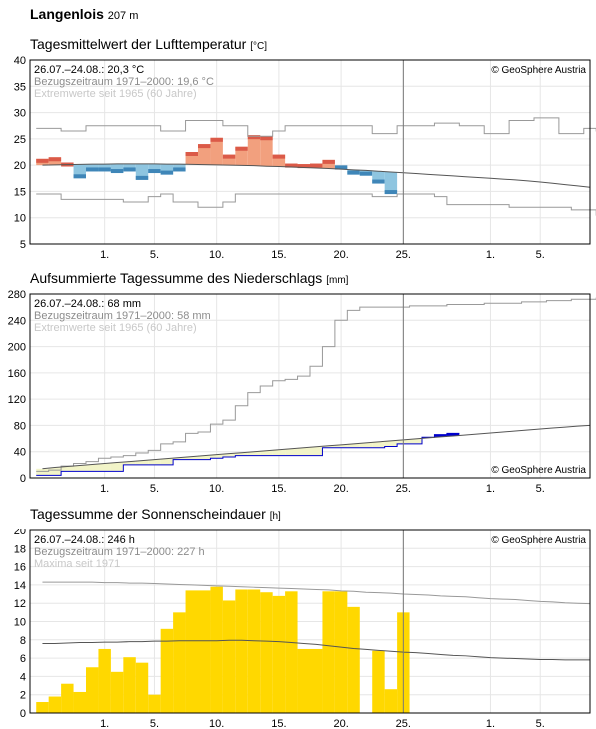  Describe the element at coordinates (20, 549) in the screenshot. I see `y-tick-label: 18` at that location.